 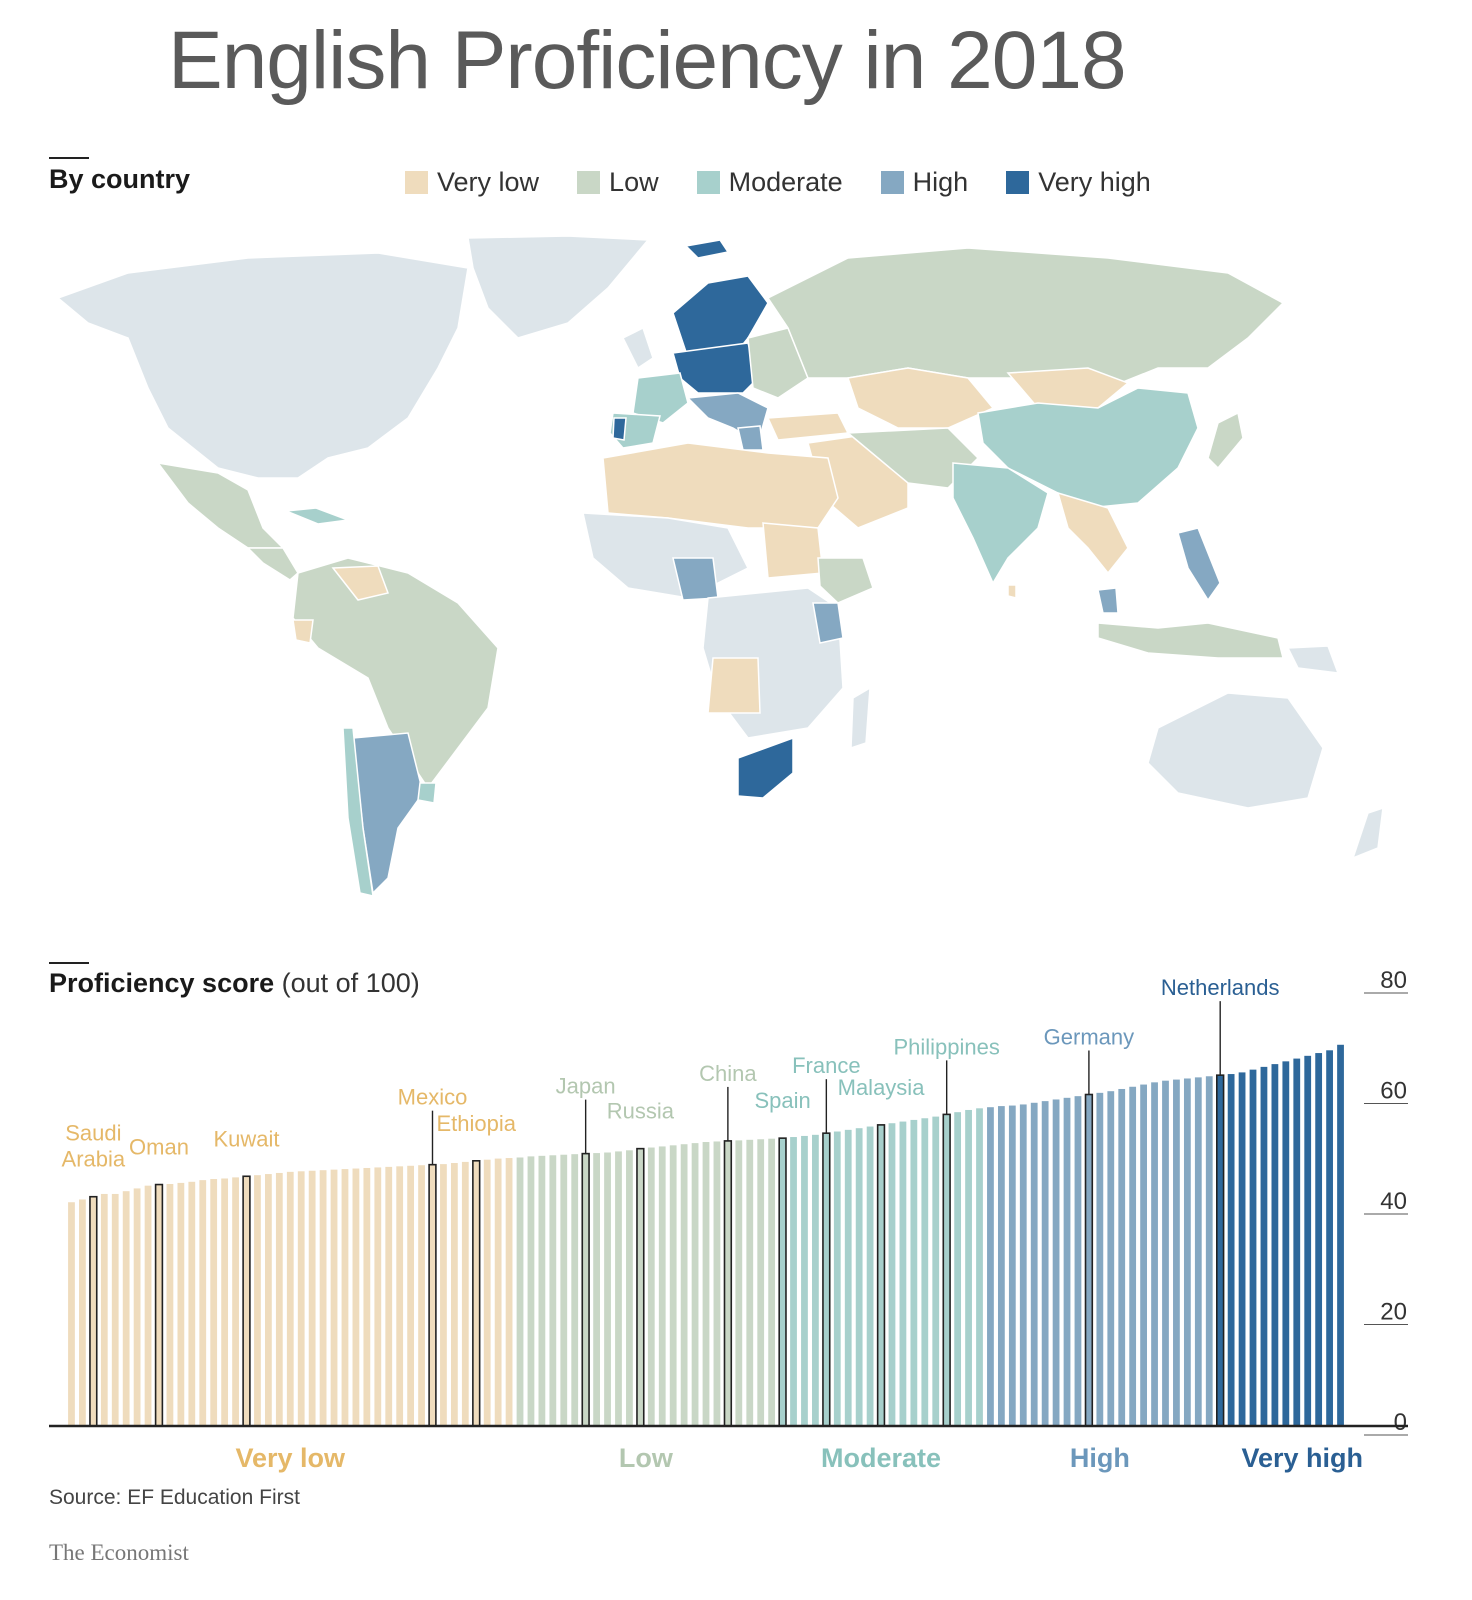 I want to click on band-label: Very high, so click(x=1302, y=1458).